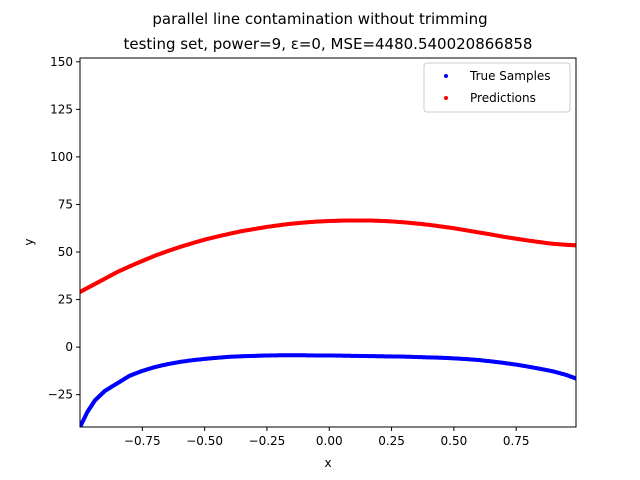  Describe the element at coordinates (65, 252) in the screenshot. I see `y-tick-label: 50` at that location.